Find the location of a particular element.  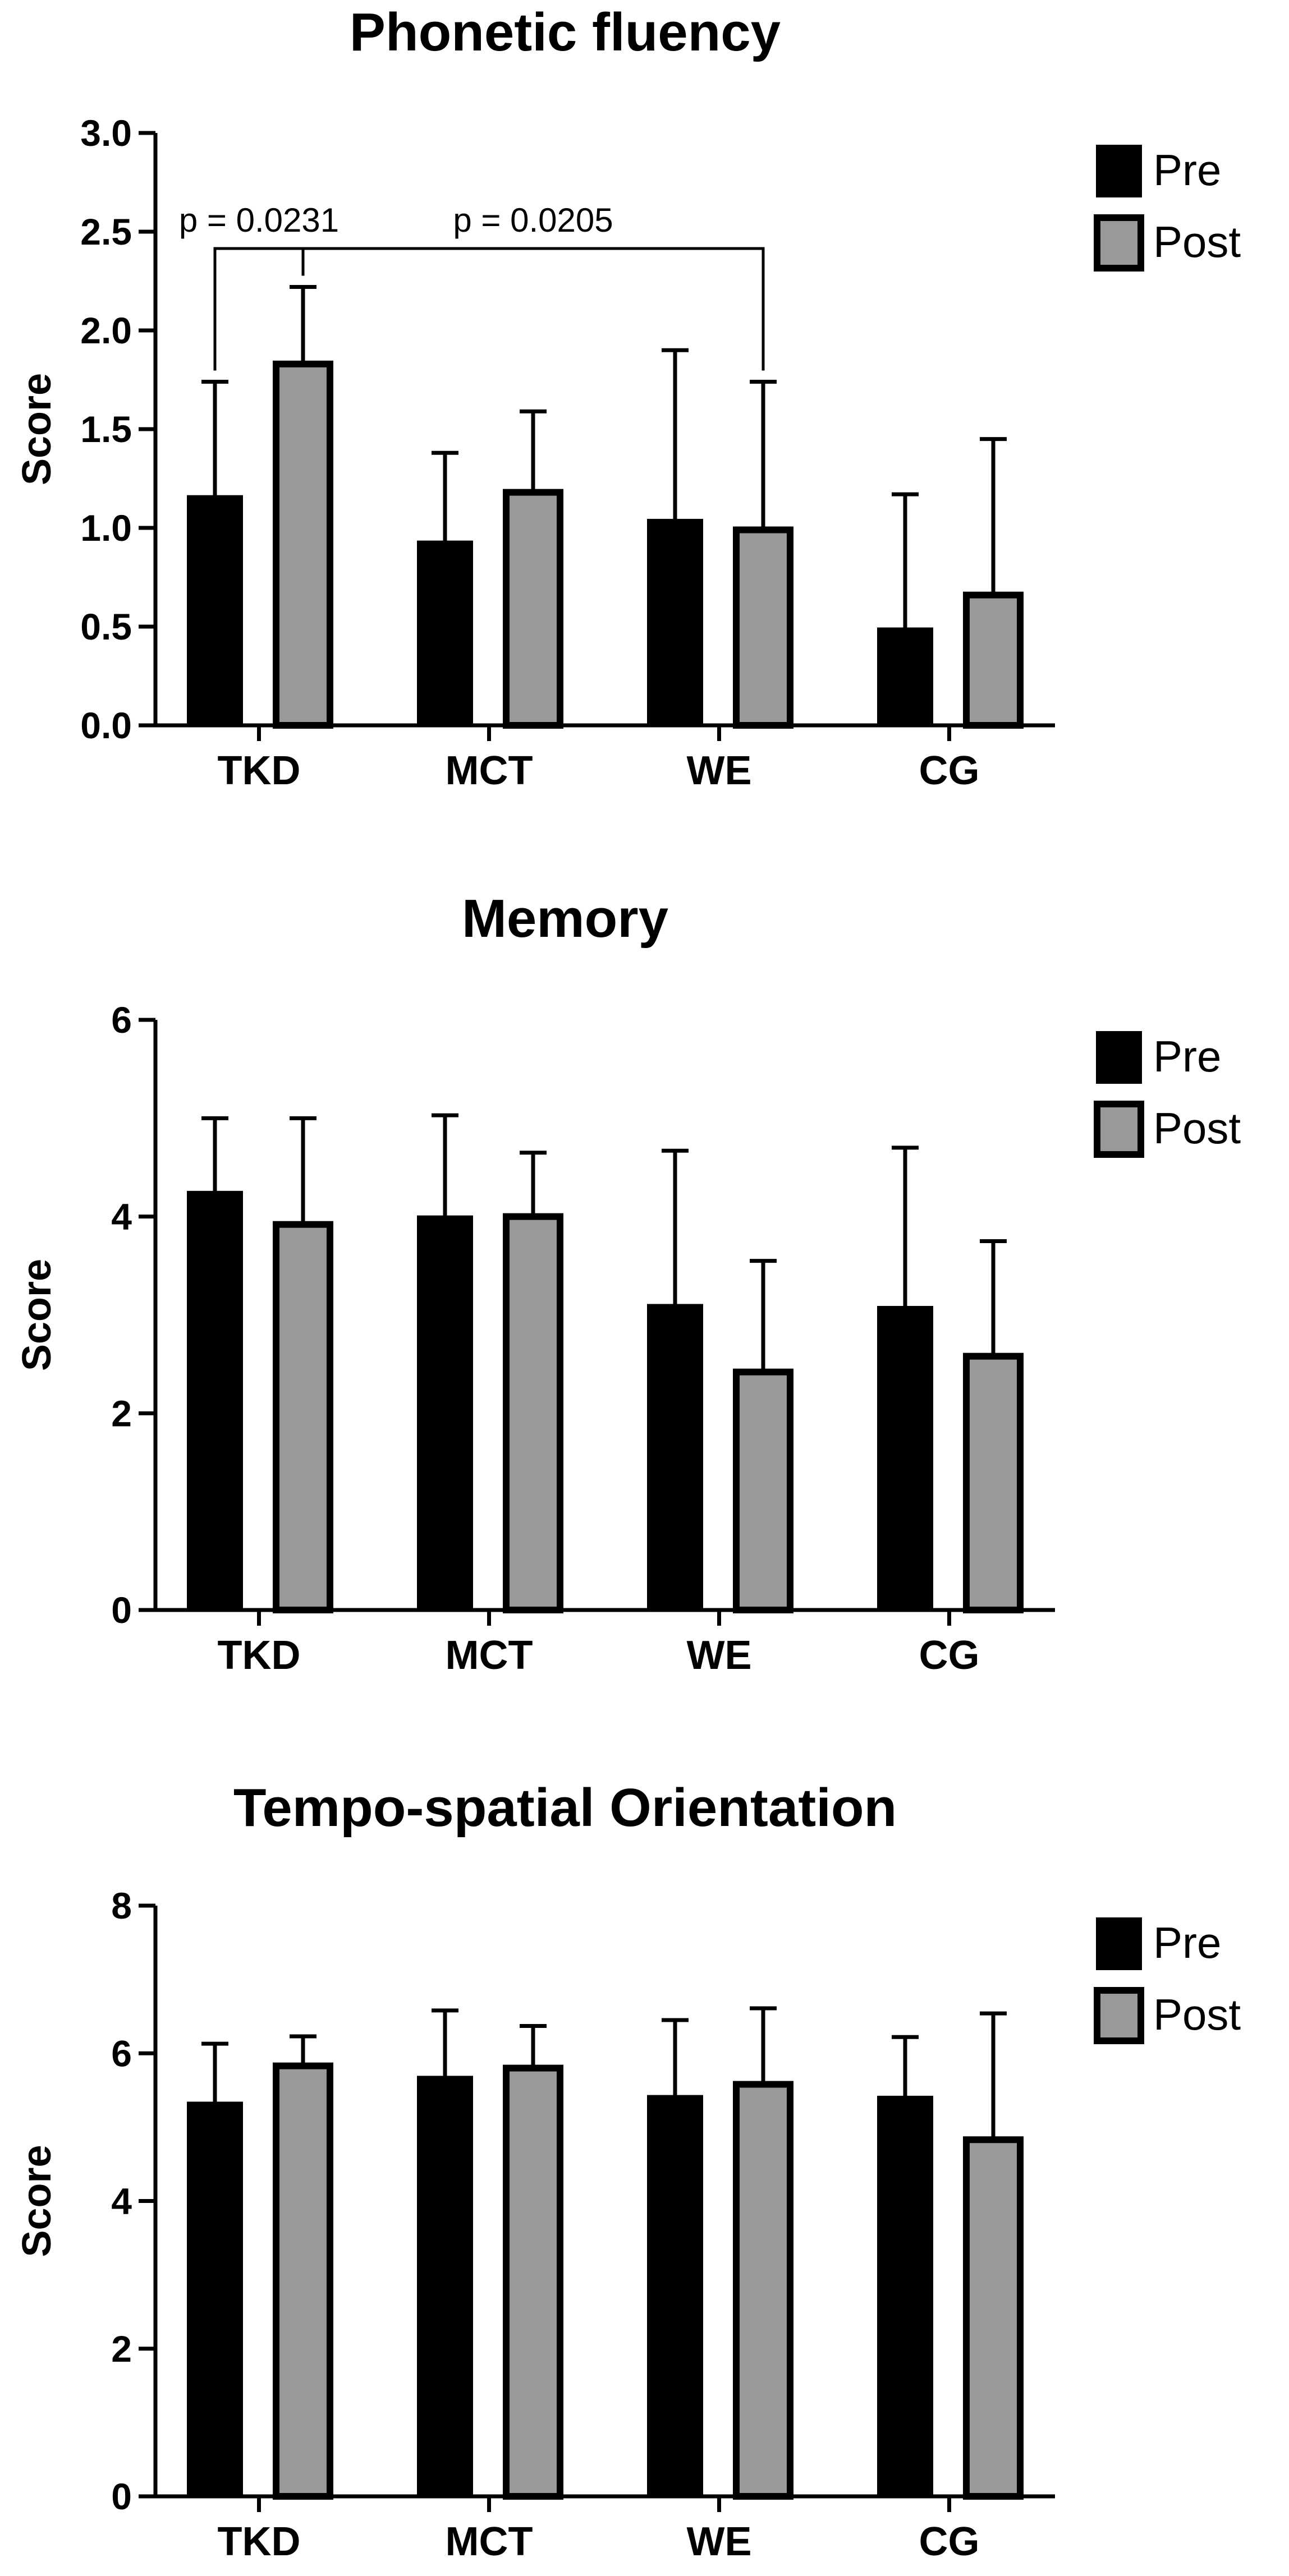

y-tick-label: 0.0 is located at coordinates (106, 725).